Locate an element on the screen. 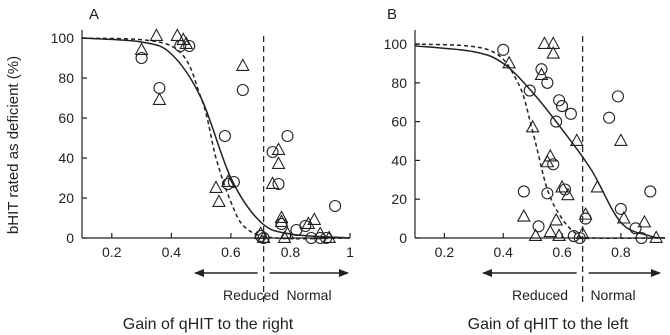 Image resolution: width=670 pixels, height=335 pixels. y-tick-label: 80 is located at coordinates (66, 78).